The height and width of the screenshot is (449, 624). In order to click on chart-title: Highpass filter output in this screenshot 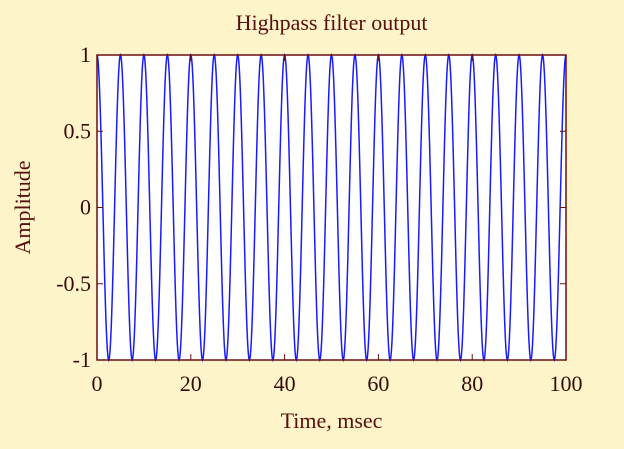, I will do `click(332, 22)`.